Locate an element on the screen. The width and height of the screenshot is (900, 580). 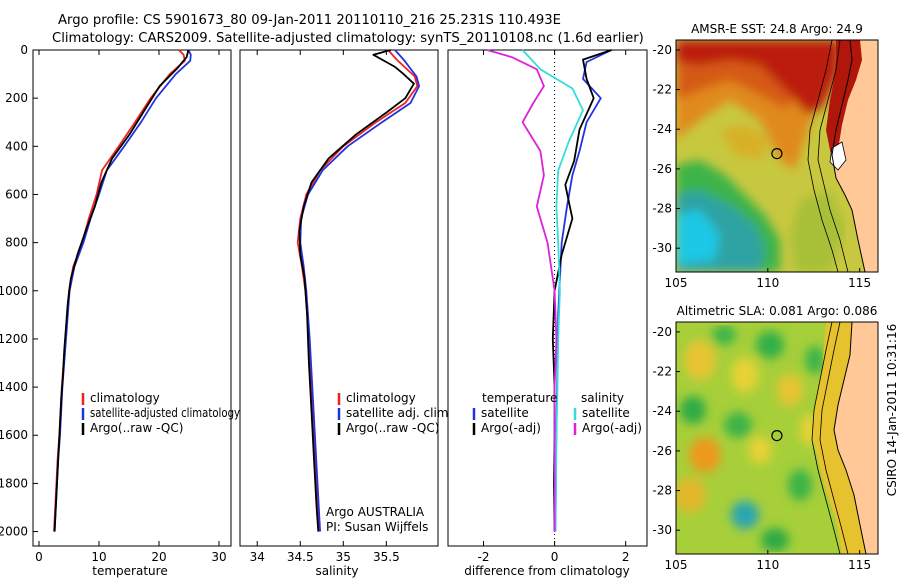
sst-map-axes: 105 110 115 -20 -22 -24 -26 -28 -30 is located at coordinates (761, 166).